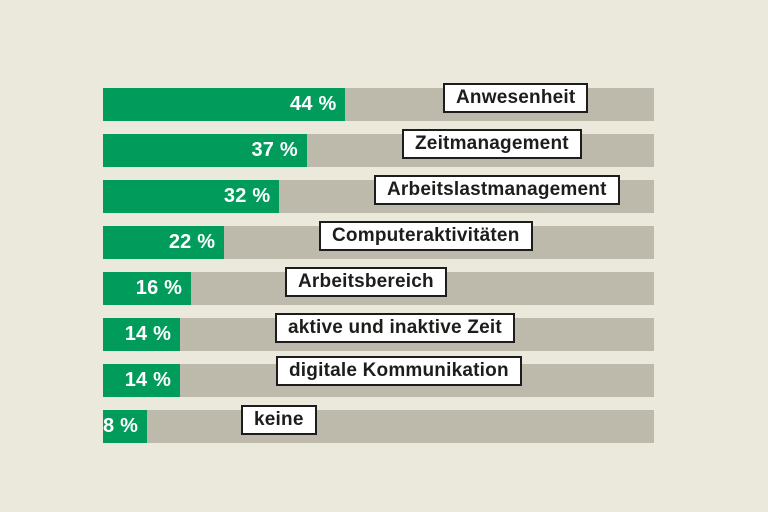 The image size is (768, 512). I want to click on bar-track: 8 %, so click(378, 426).